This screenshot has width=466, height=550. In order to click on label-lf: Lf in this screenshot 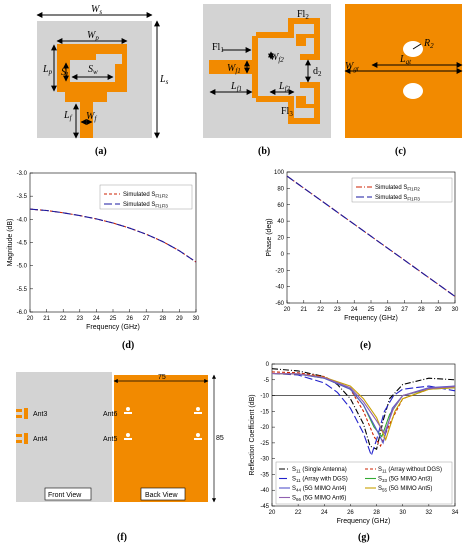, I will do `click(68, 116)`.